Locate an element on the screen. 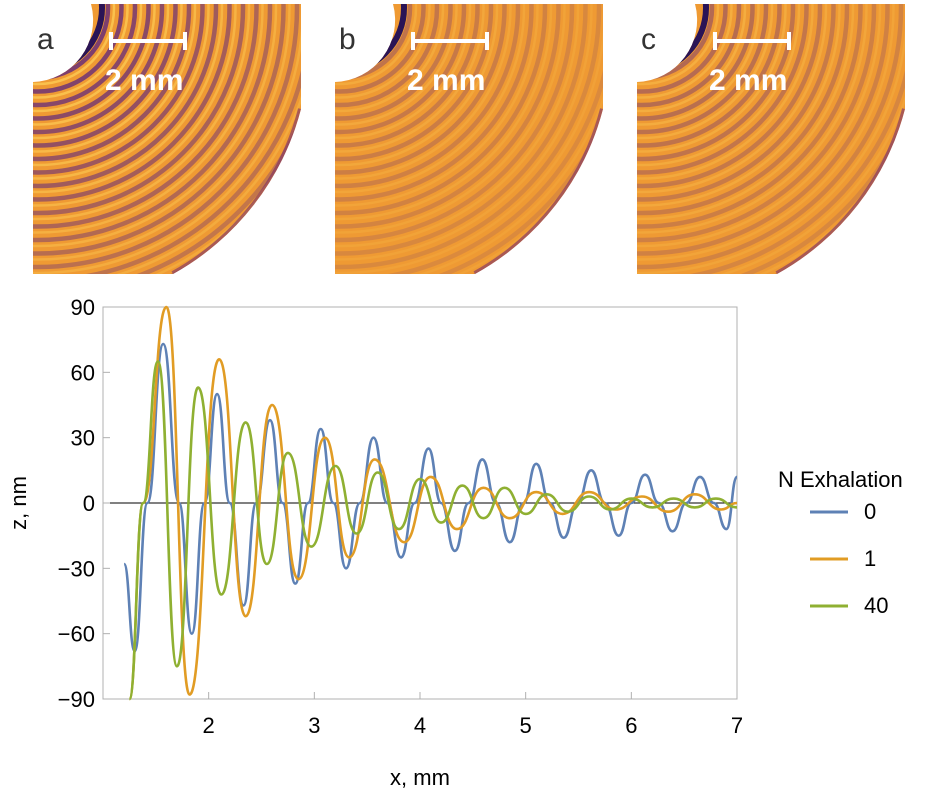  x-tick-label: 3 is located at coordinates (314, 725).